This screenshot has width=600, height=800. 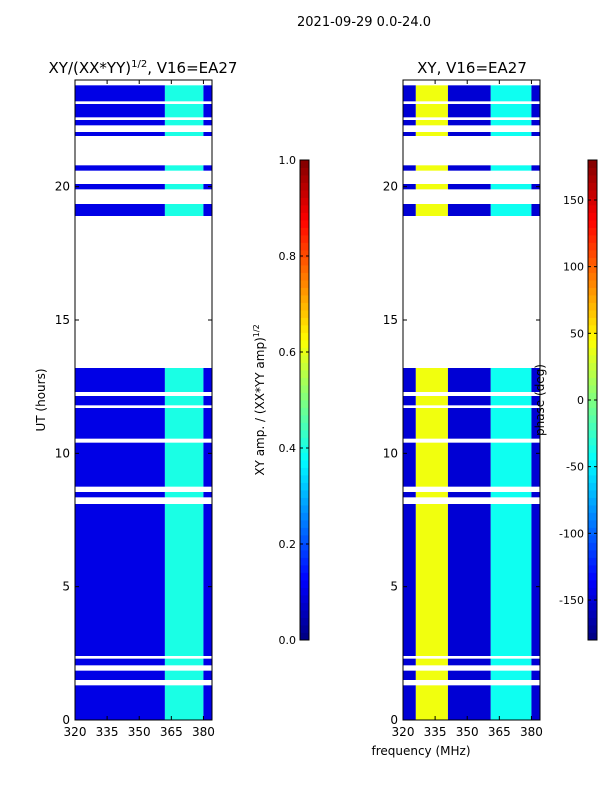 I want to click on colorbar-tick-label: 0.8, so click(x=288, y=256).